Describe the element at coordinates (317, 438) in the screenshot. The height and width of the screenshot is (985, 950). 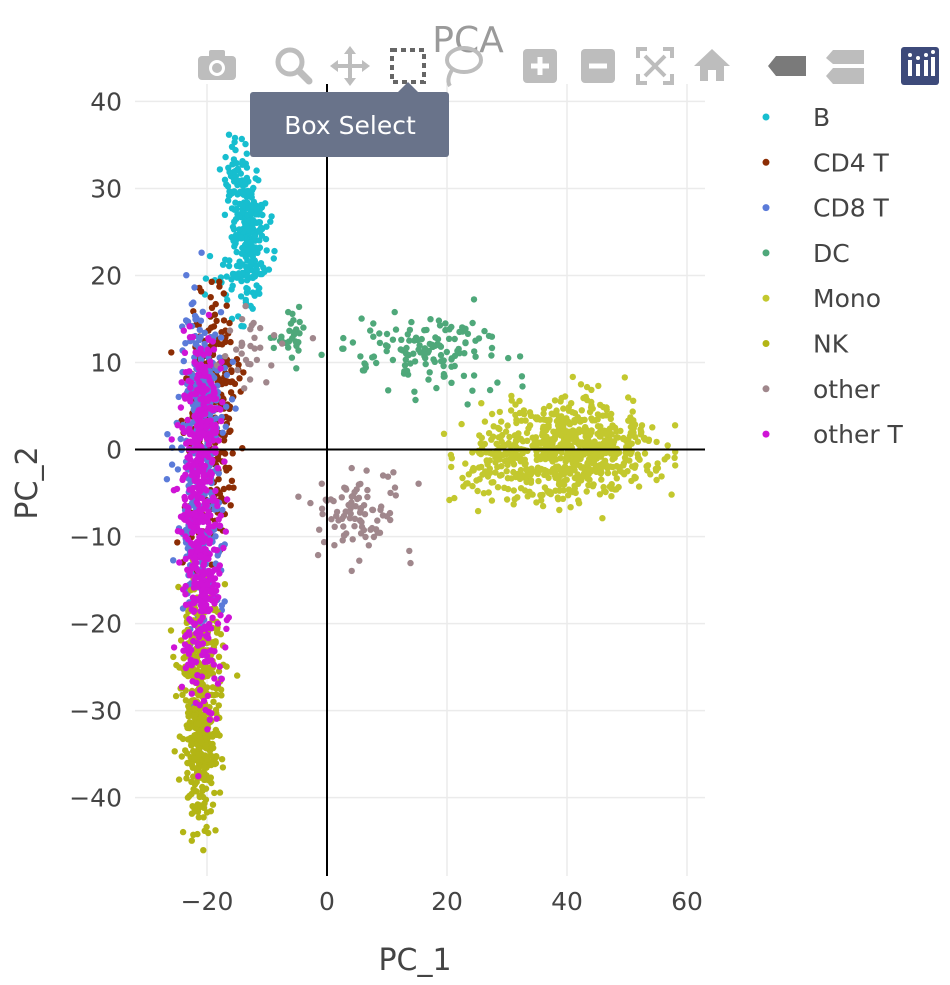
I see `series-other` at that location.